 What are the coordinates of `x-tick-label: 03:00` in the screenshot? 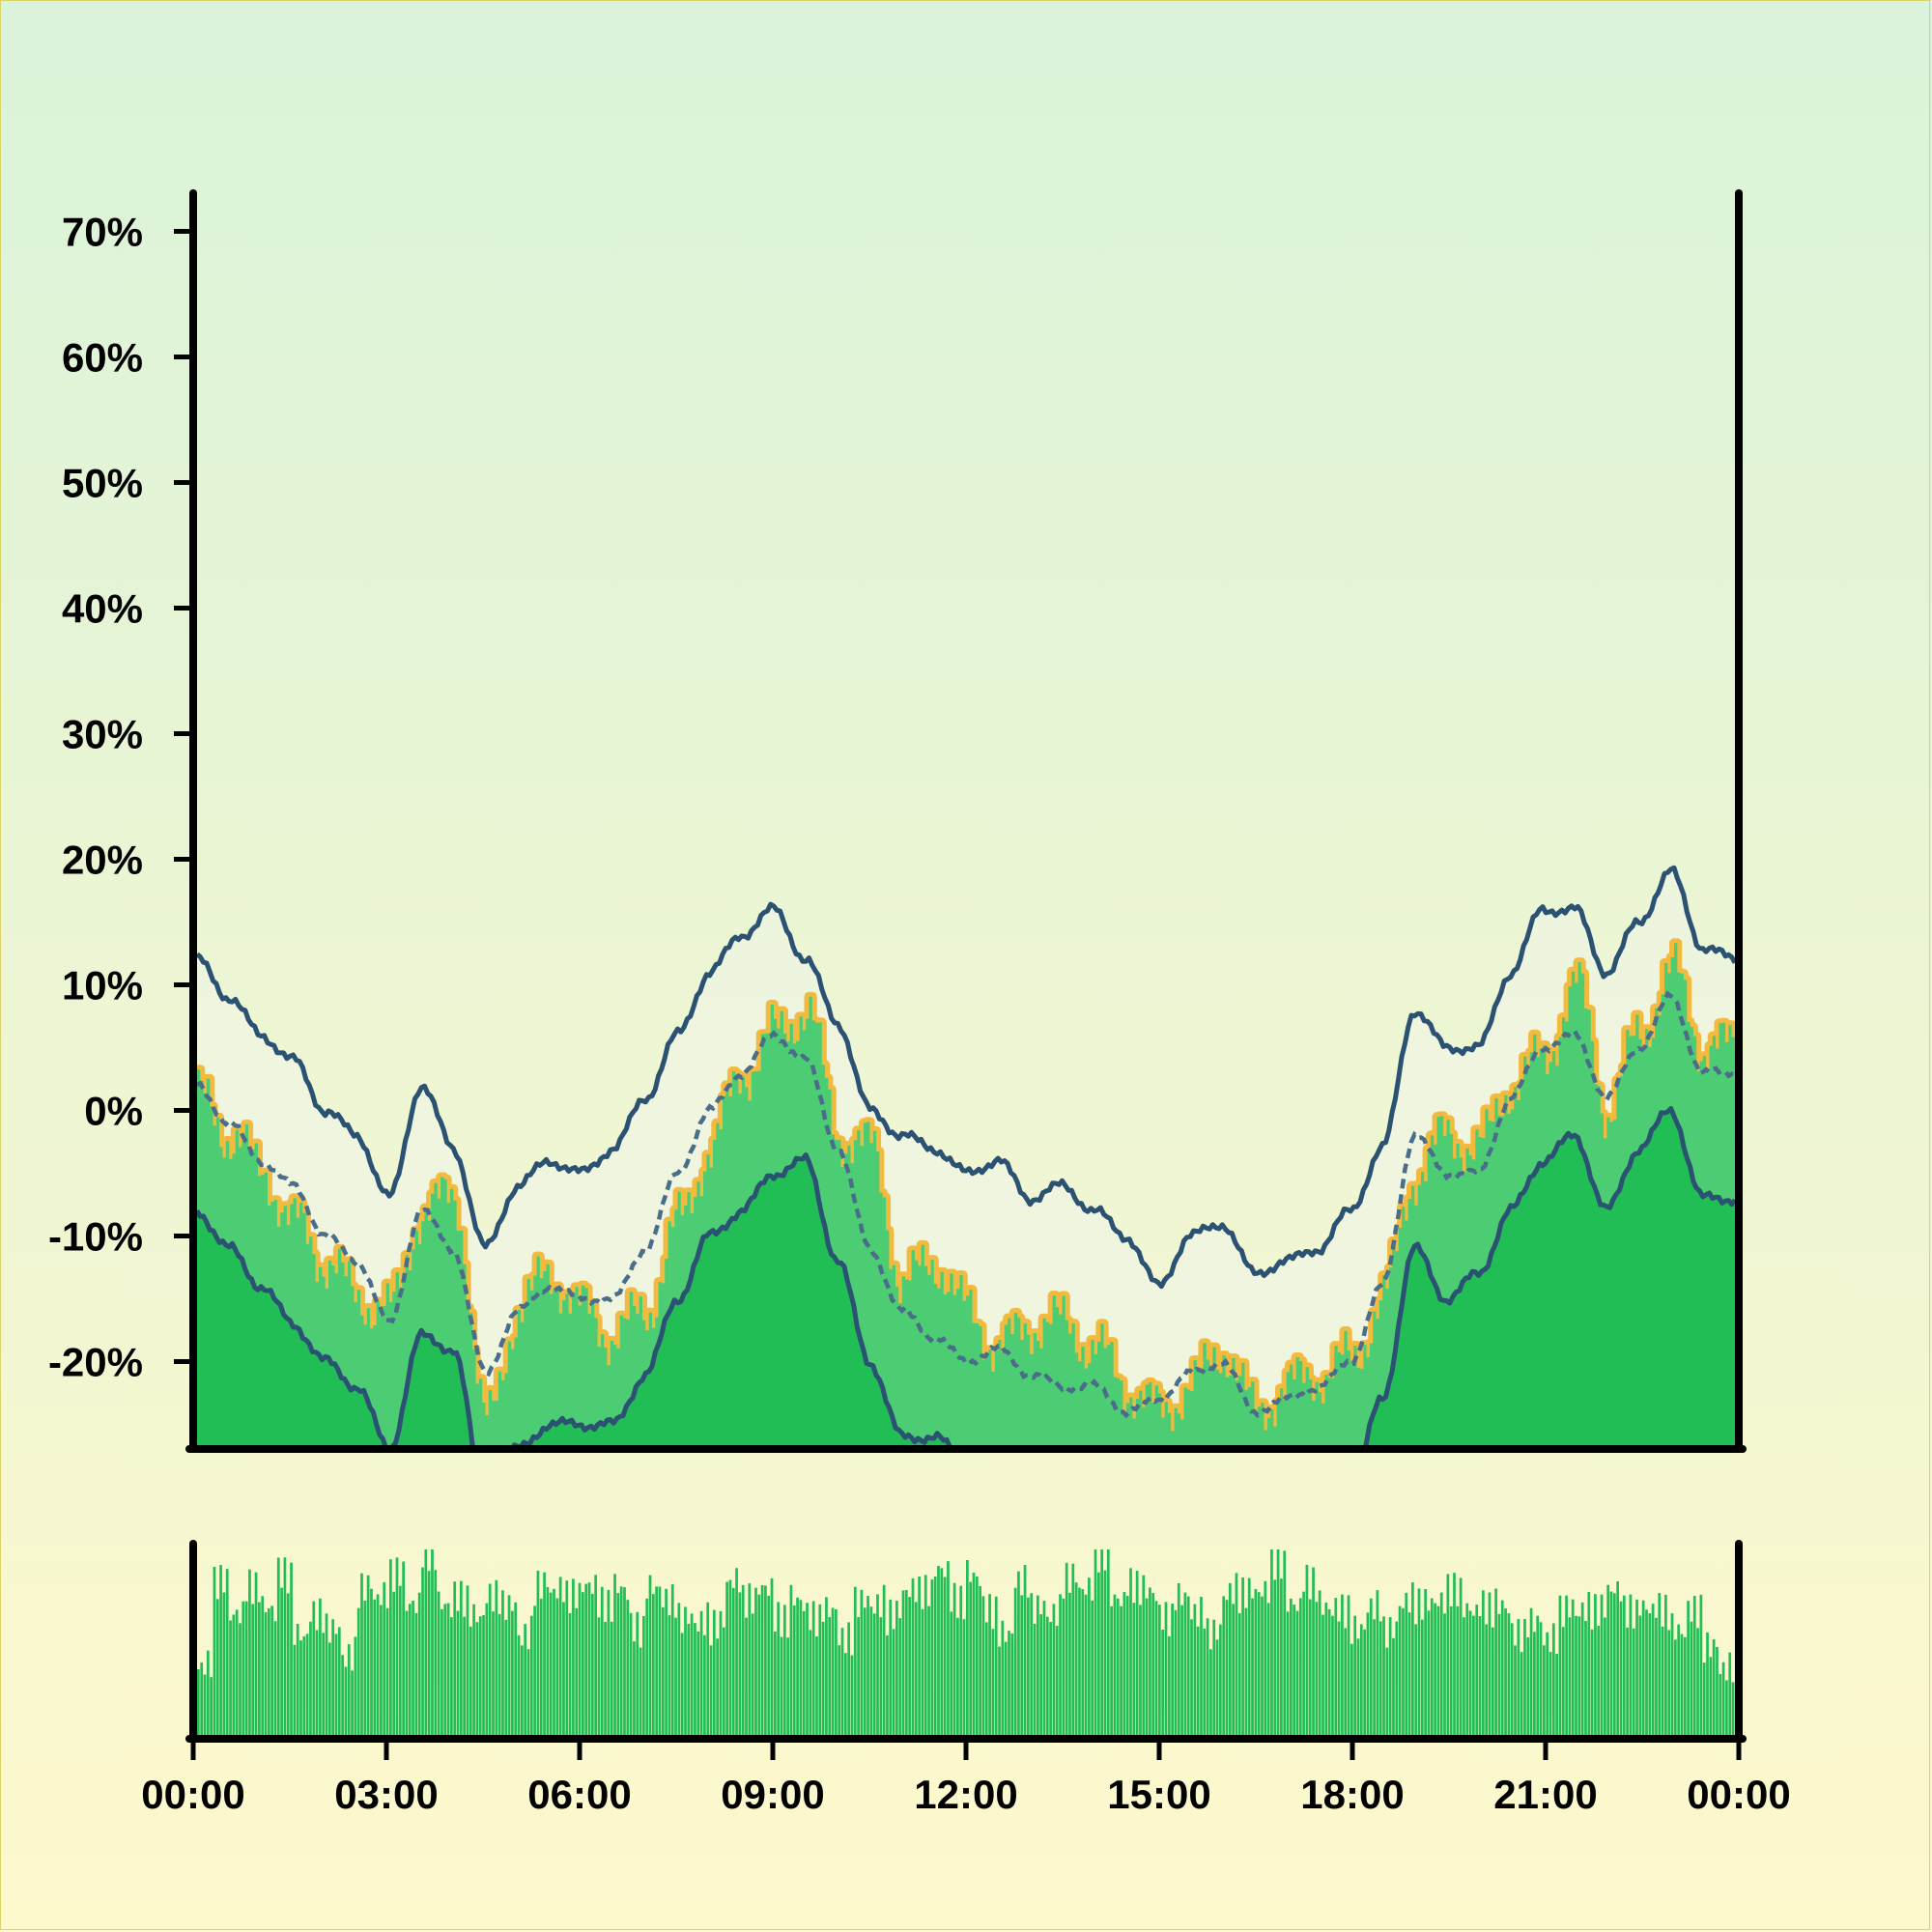 It's located at (386, 1794).